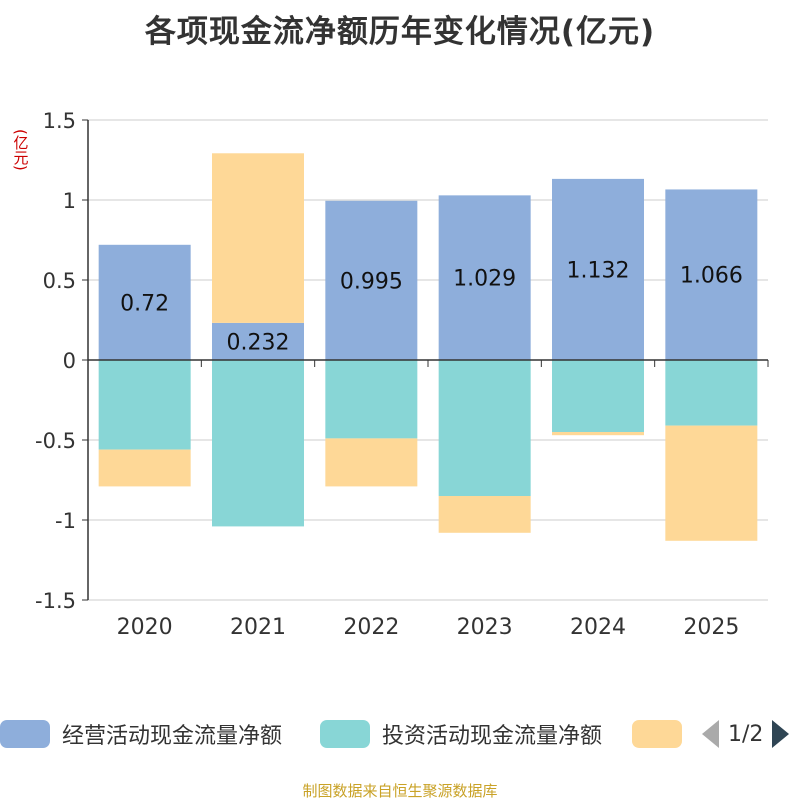 The width and height of the screenshot is (800, 801). I want to click on bar-series0-2021, so click(258, 341).